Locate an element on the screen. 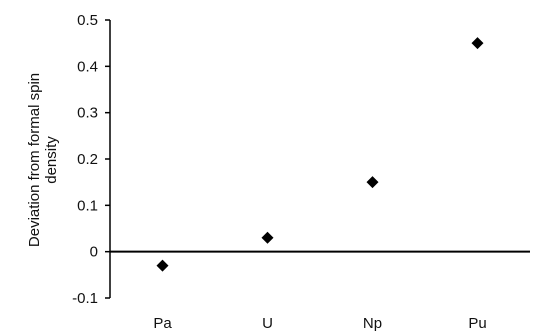 The width and height of the screenshot is (536, 336). data-point-pa is located at coordinates (162, 265).